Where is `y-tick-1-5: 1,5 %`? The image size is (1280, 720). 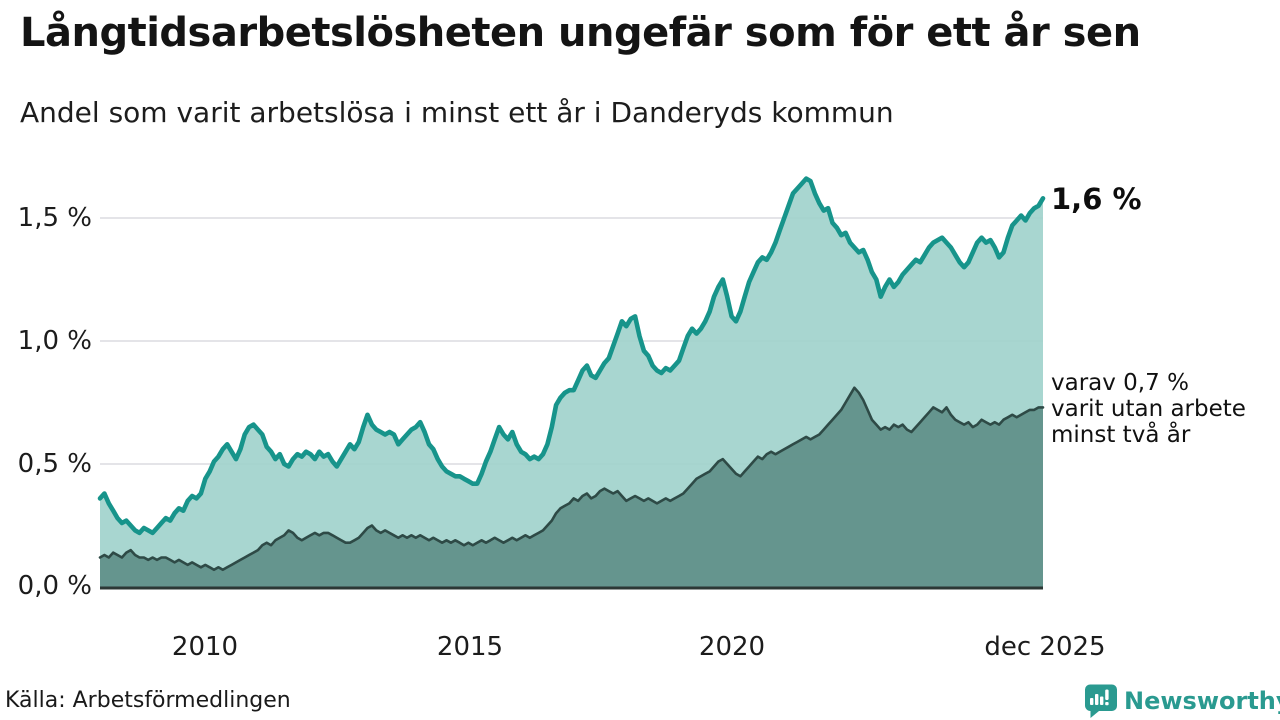 y-tick-1-5: 1,5 % is located at coordinates (54, 218).